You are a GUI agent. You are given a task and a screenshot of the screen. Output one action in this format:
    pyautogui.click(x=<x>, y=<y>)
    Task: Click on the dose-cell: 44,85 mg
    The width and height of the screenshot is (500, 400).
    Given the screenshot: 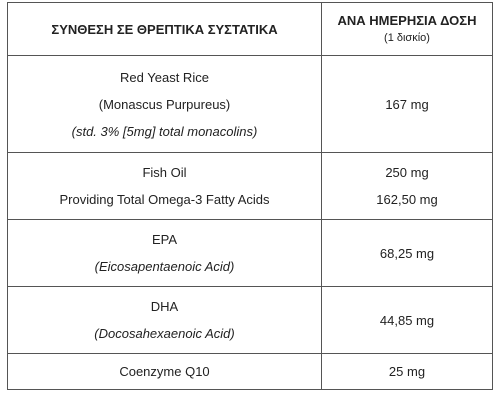 What is the action you would take?
    pyautogui.click(x=407, y=320)
    